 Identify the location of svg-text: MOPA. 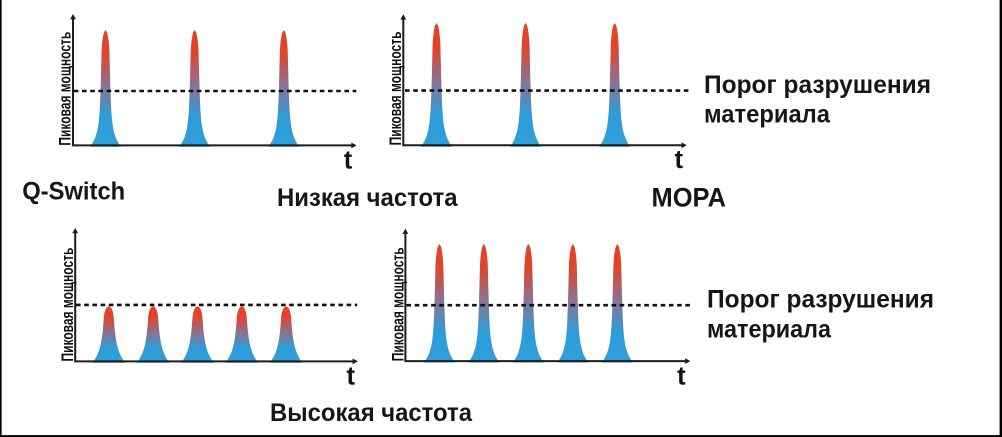
(689, 198).